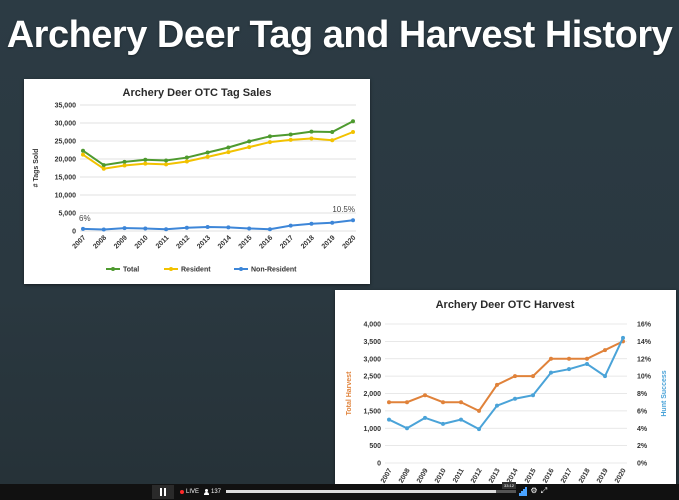 This screenshot has height=500, width=679. I want to click on y-tick-label: 15,000, so click(66, 178).